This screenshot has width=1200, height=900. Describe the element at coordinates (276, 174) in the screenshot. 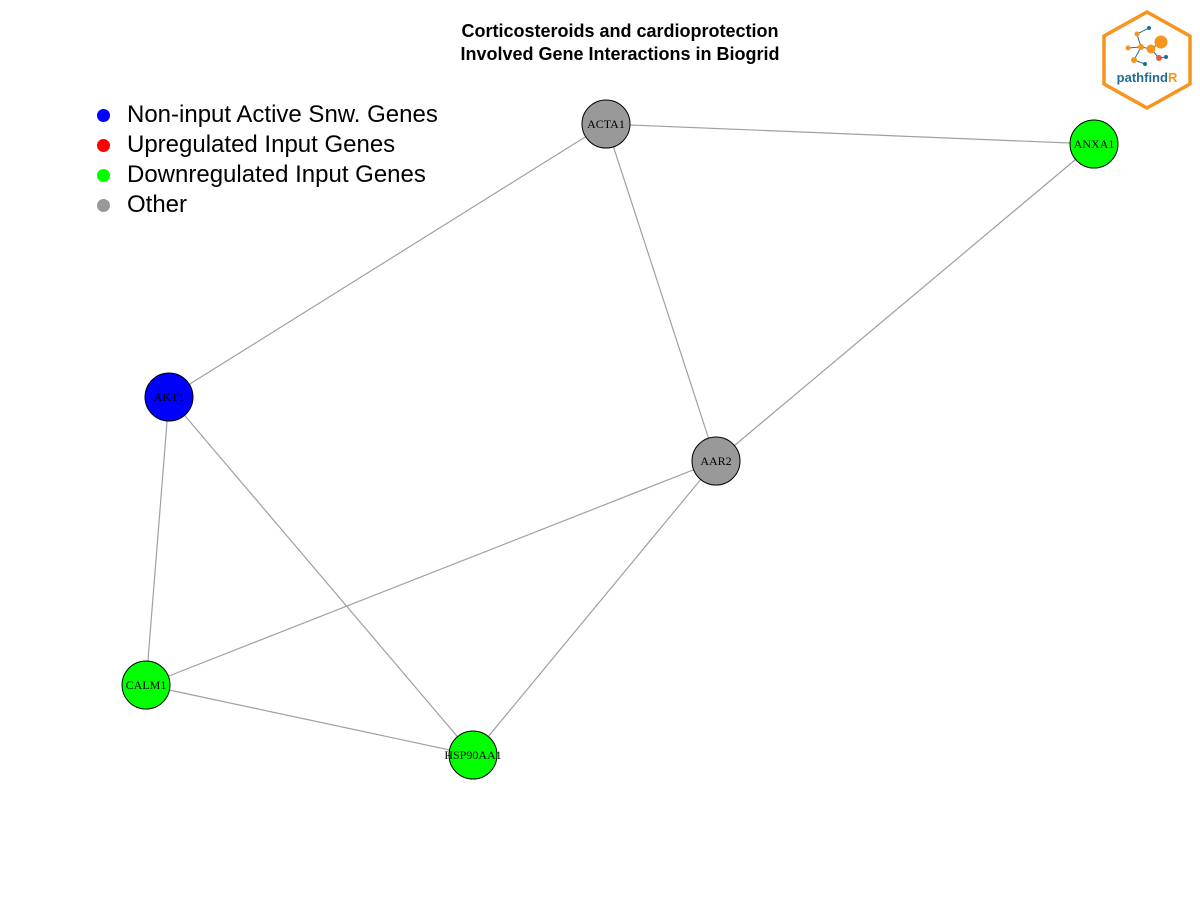

I see `legend-label: Downregulated Input Genes` at that location.